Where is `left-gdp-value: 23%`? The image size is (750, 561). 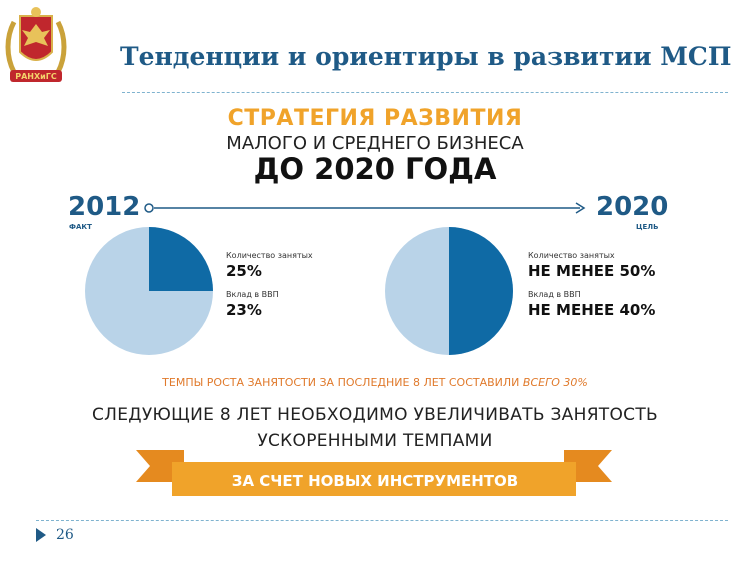
left-gdp-value: 23% is located at coordinates (244, 310).